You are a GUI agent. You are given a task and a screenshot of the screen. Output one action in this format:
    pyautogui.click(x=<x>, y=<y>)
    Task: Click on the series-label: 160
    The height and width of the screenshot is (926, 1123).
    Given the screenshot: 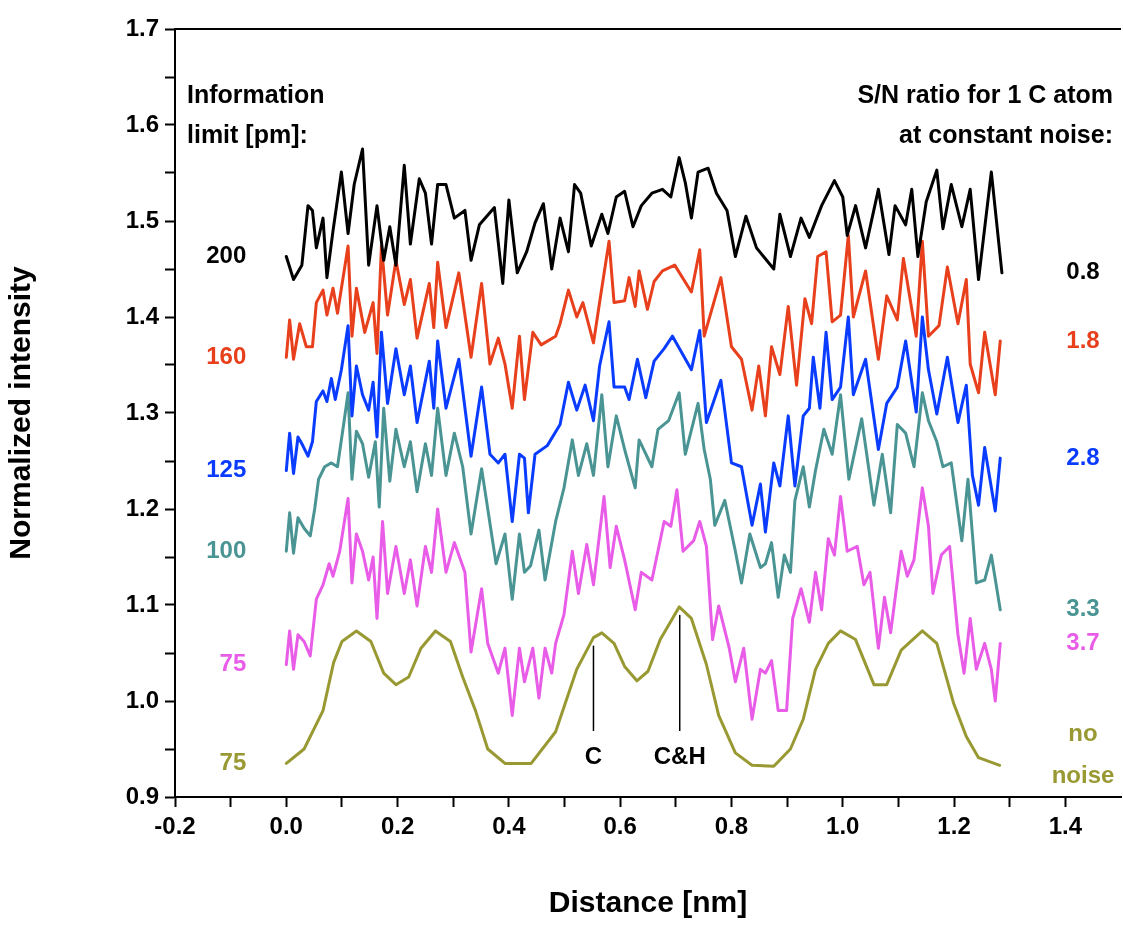 What is the action you would take?
    pyautogui.click(x=226, y=355)
    